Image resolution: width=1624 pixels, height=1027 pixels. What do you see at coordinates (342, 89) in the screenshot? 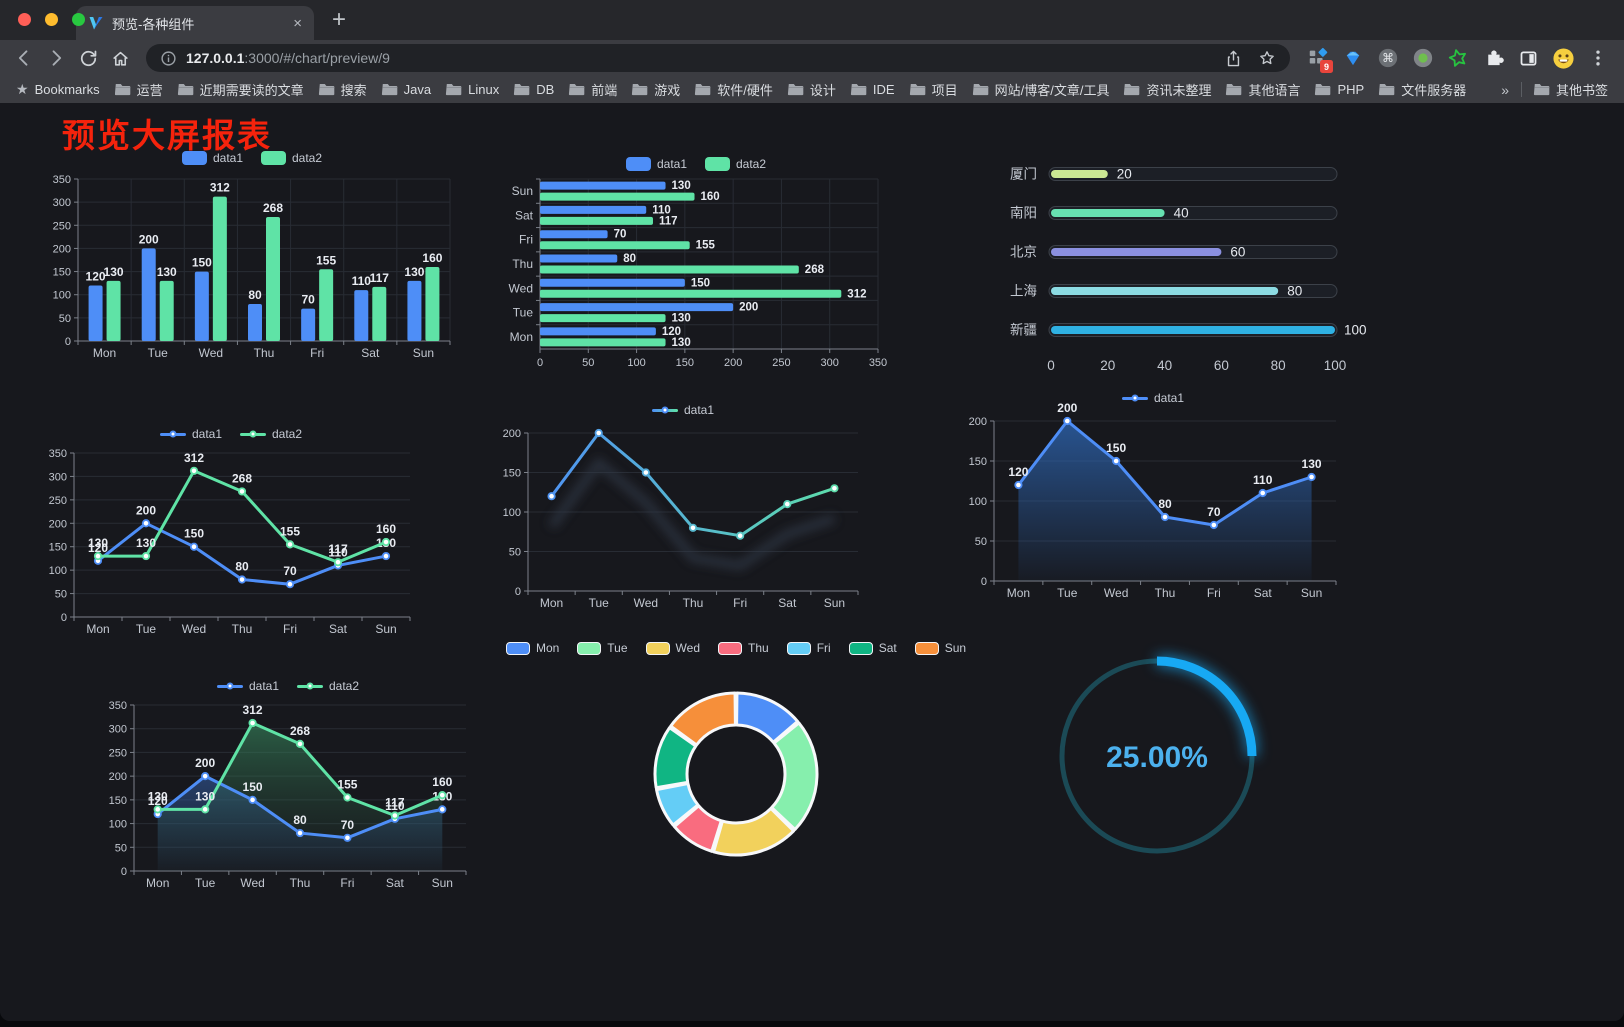
I see `bookmark-folder: 搜索` at bounding box center [342, 89].